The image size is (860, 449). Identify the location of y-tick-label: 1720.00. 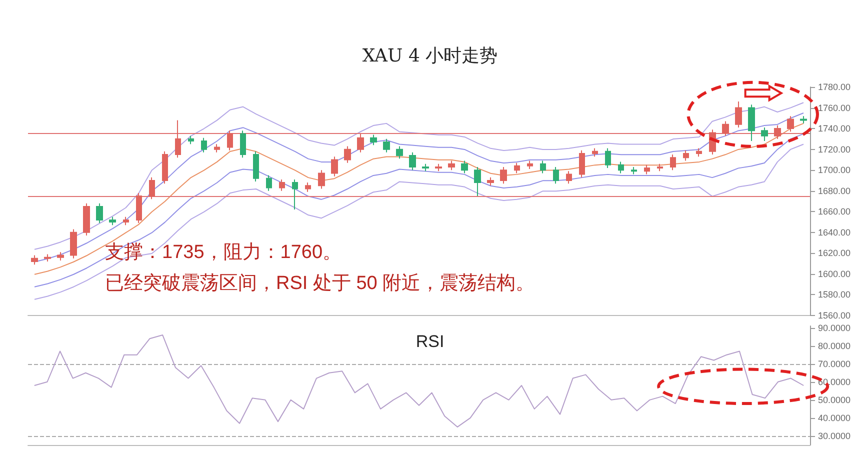
(834, 149).